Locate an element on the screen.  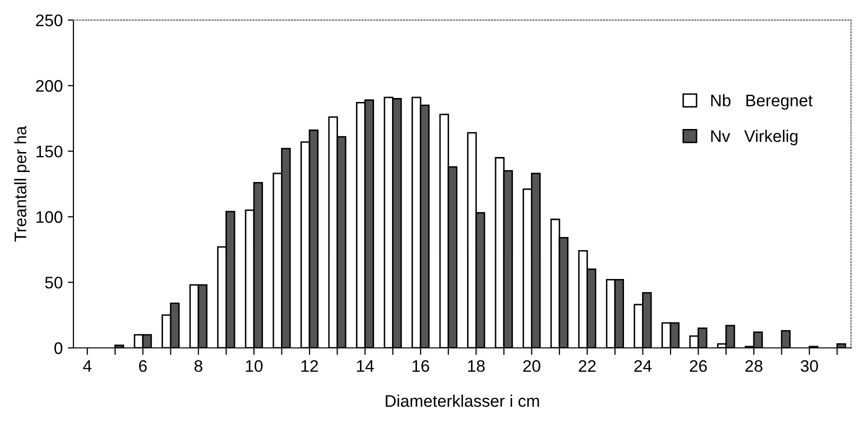
x-tick-label: 18 is located at coordinates (476, 366).